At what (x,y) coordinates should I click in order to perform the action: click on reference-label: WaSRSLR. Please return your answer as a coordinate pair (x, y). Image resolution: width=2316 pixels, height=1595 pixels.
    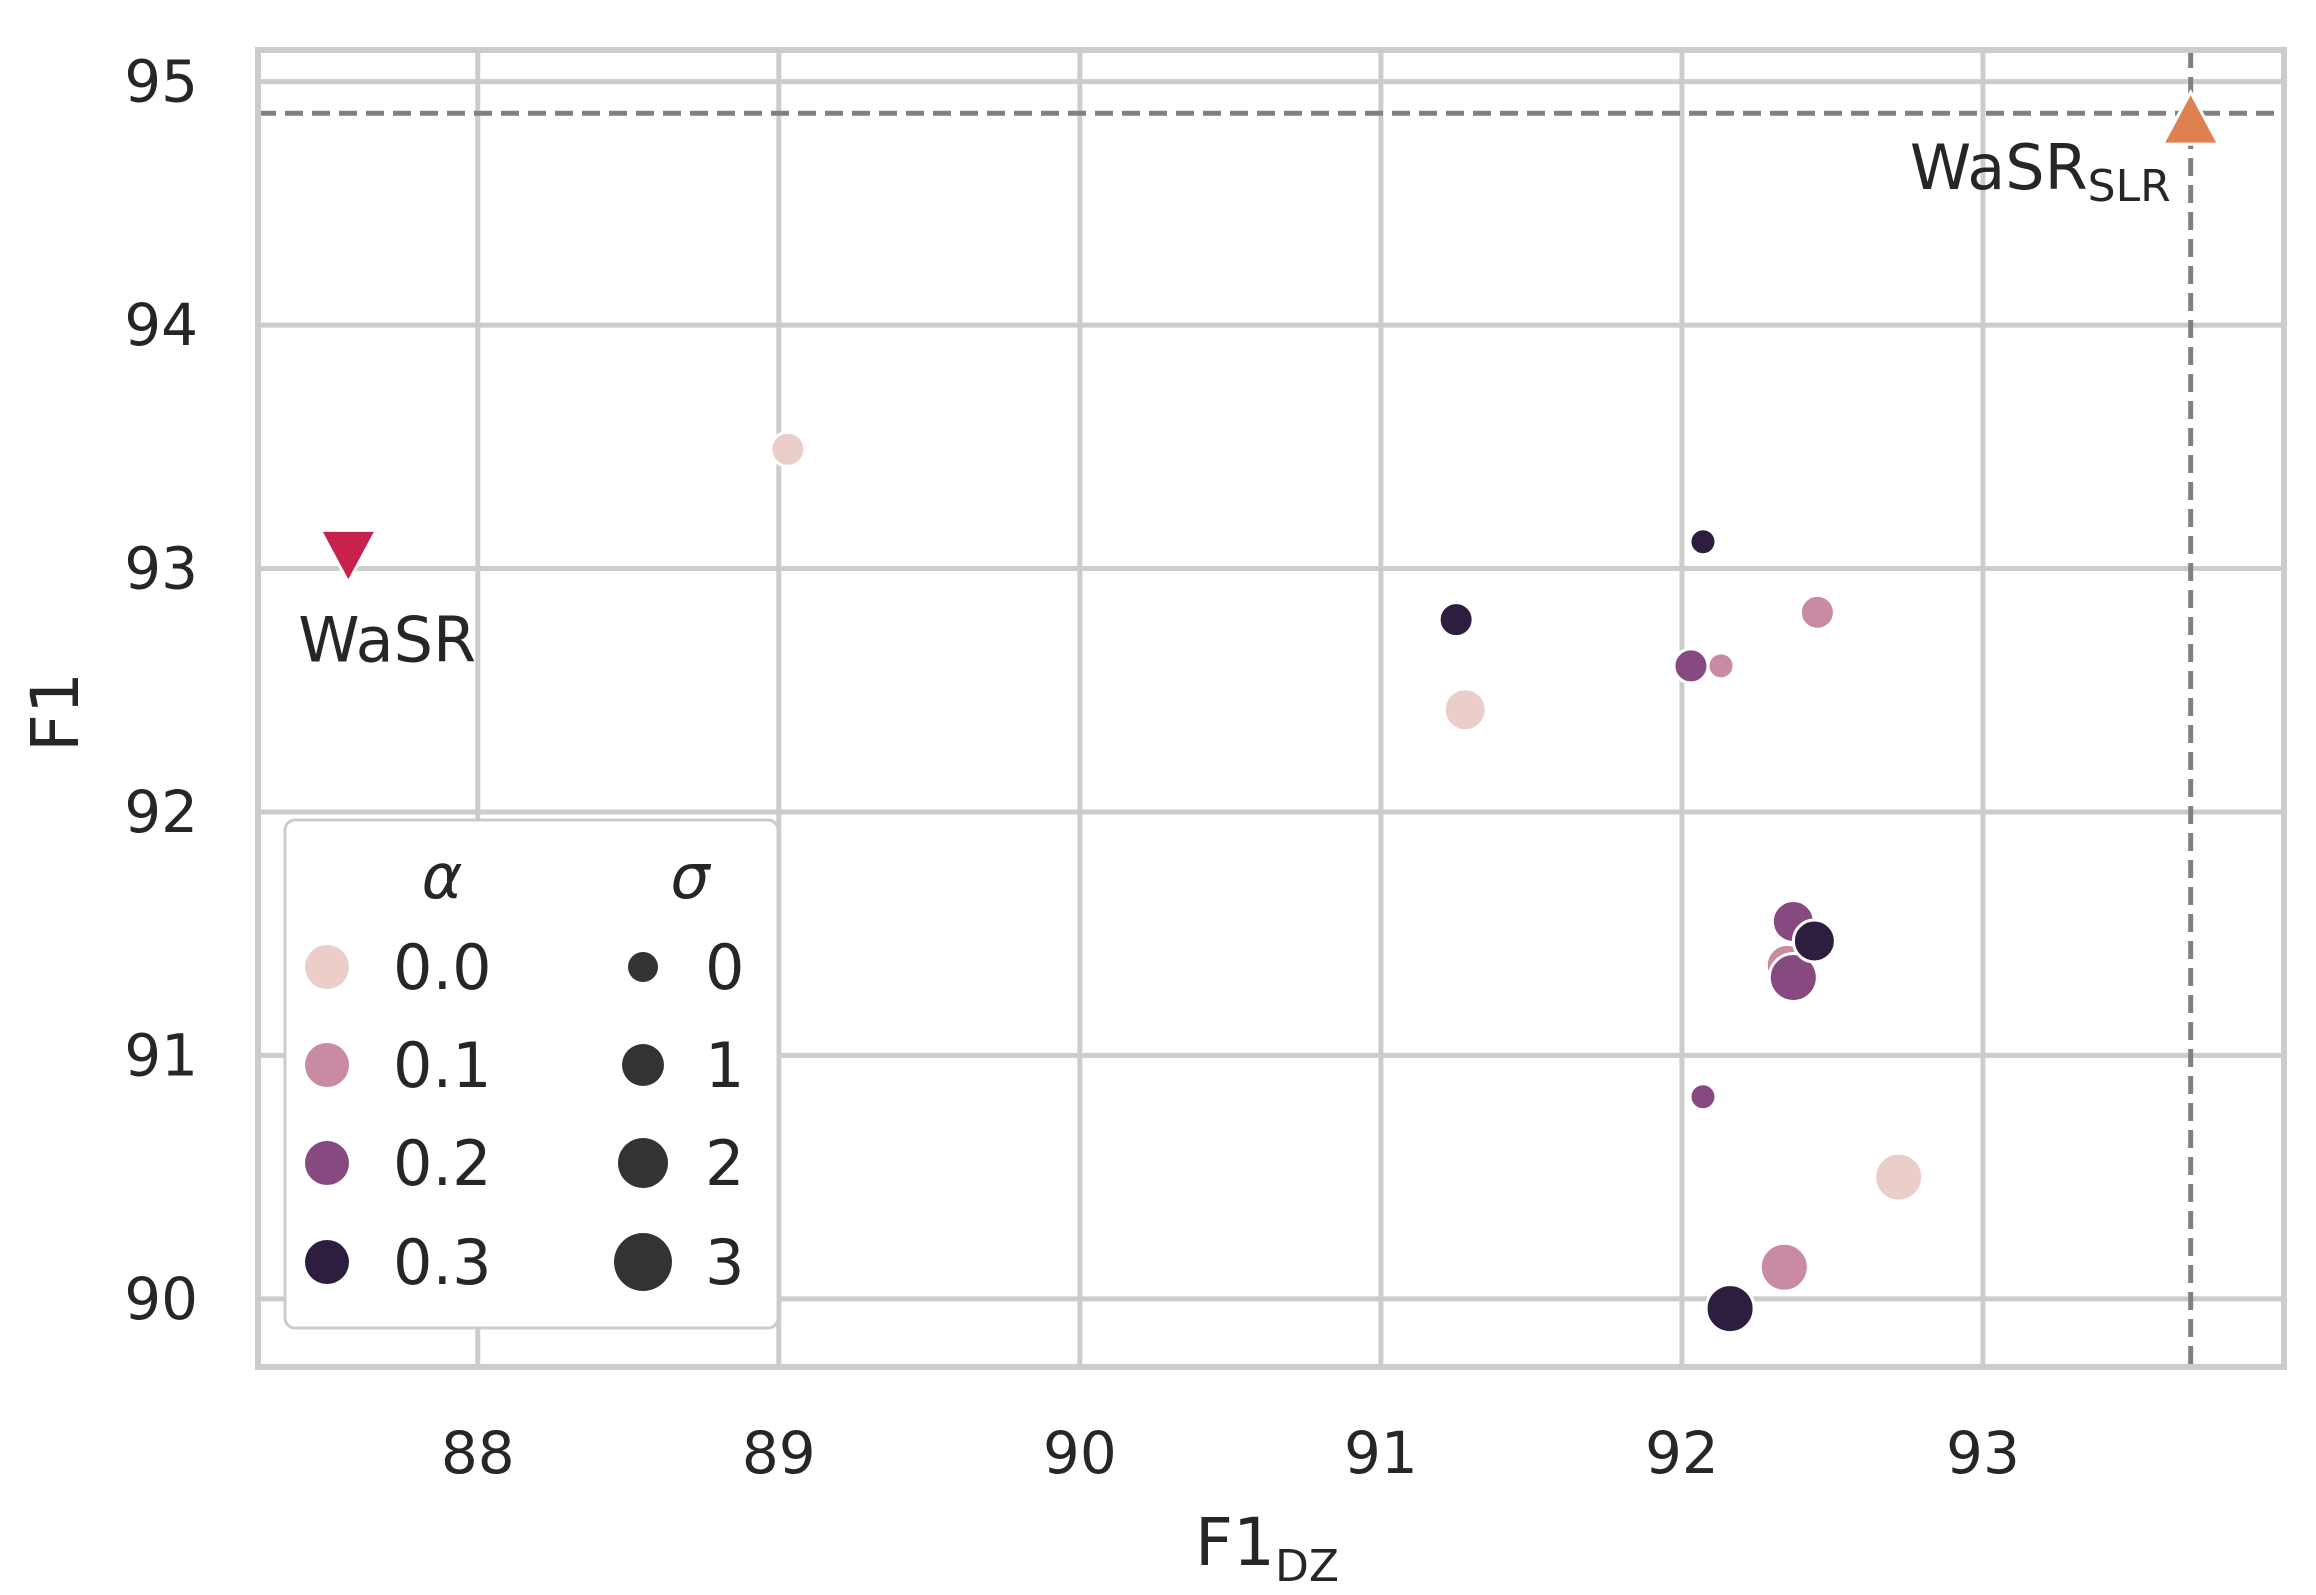
    Looking at the image, I should click on (2040, 171).